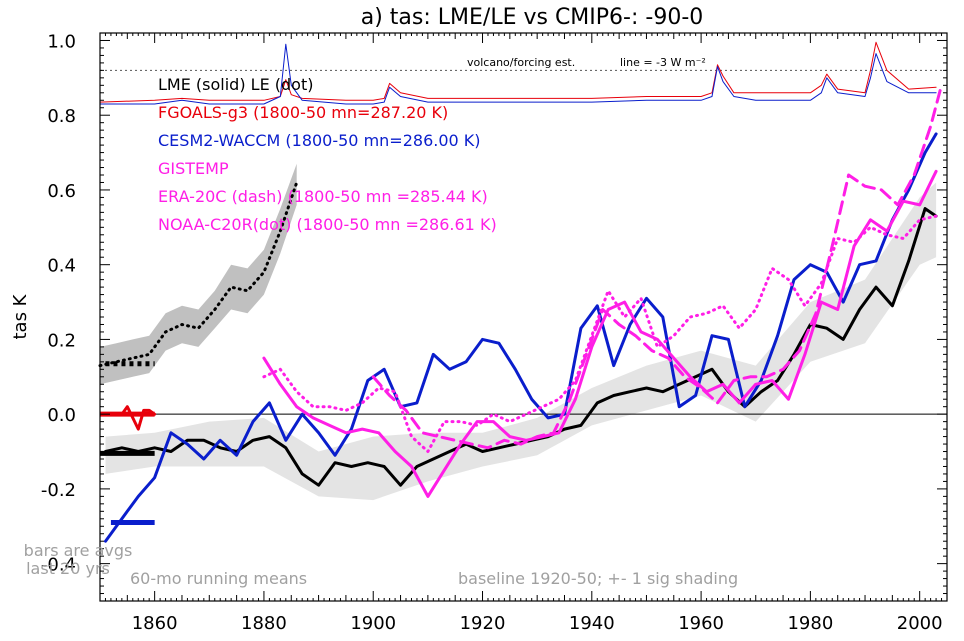  What do you see at coordinates (701, 623) in the screenshot?
I see `x-tick-label: 1960` at bounding box center [701, 623].